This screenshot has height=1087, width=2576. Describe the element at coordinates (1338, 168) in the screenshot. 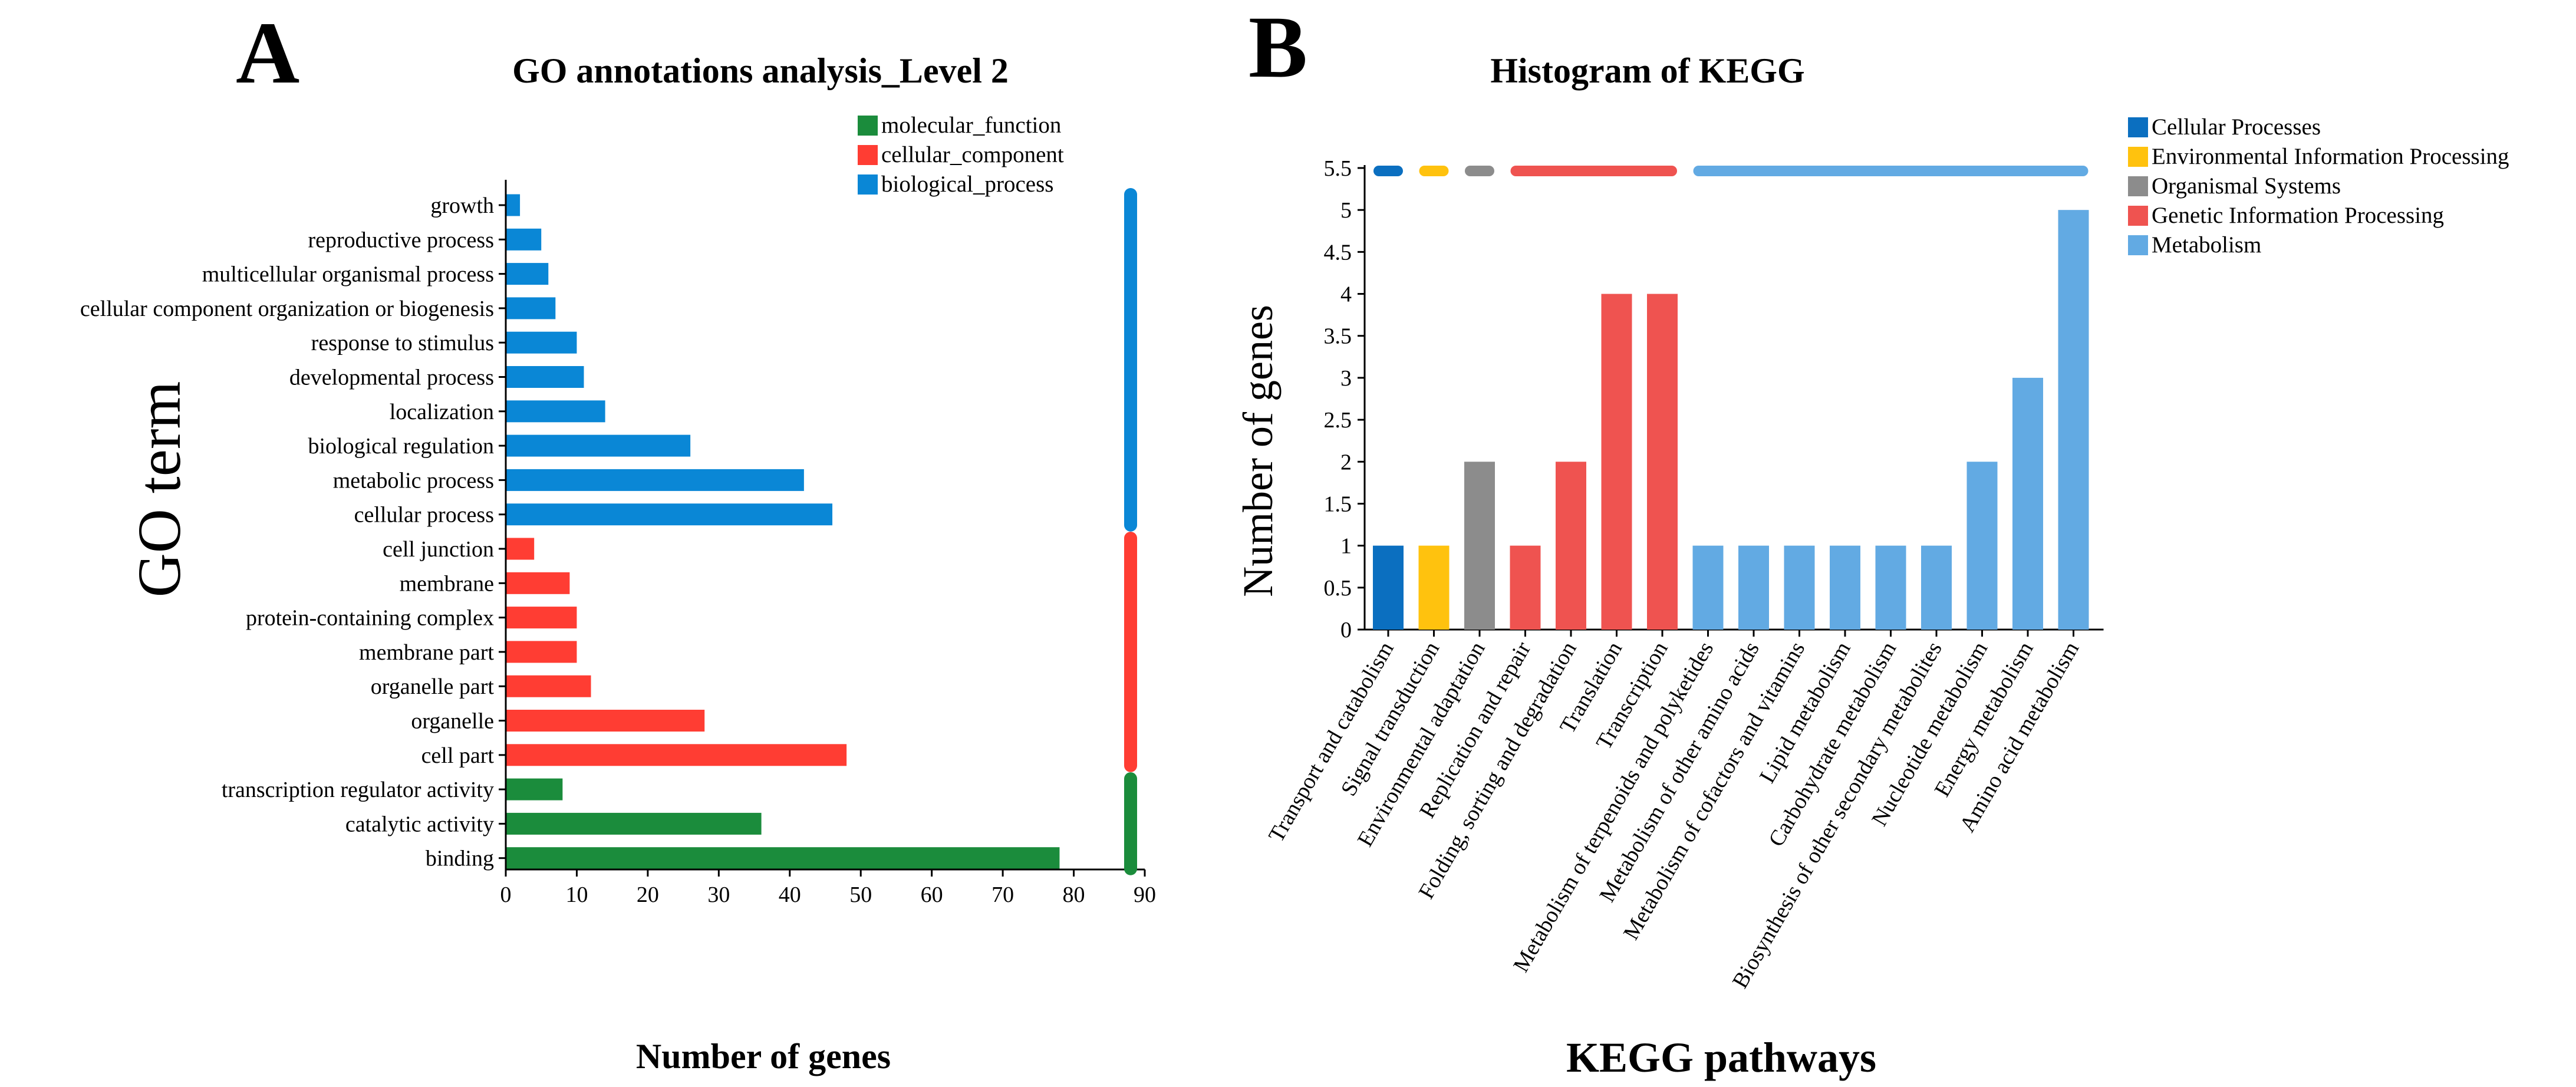

I see `kegg-y-tick-5-5: 5.5` at that location.